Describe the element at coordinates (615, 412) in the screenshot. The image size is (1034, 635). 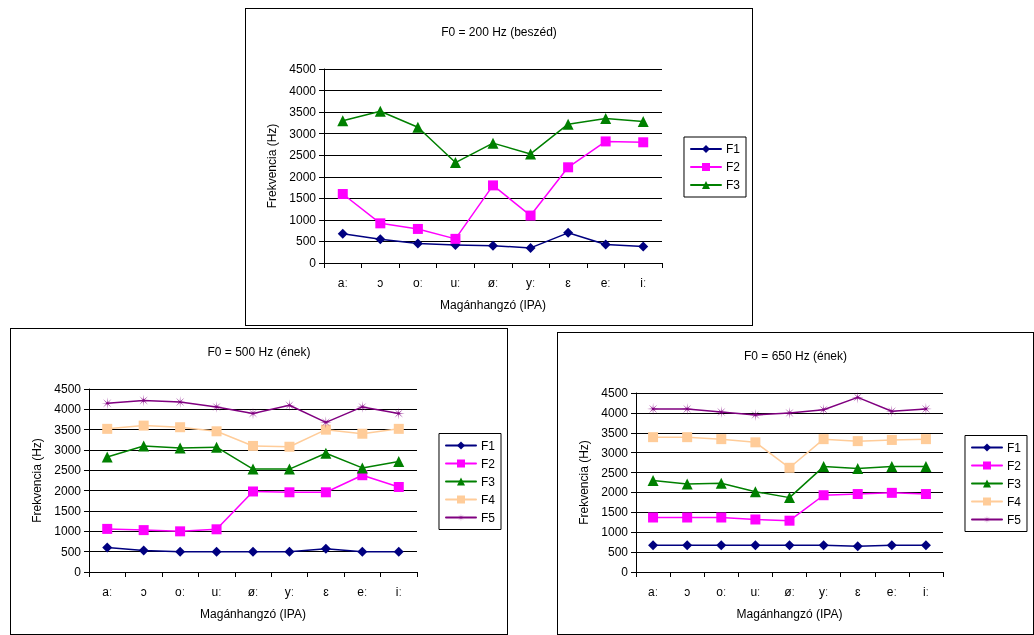
I see `y-tick-label: 4000` at that location.